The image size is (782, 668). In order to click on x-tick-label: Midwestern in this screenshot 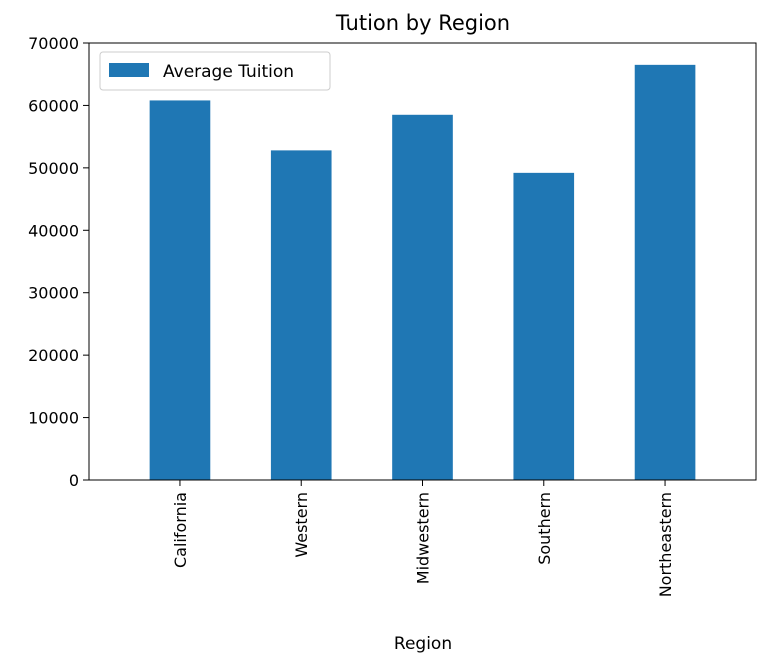, I will do `click(423, 538)`.